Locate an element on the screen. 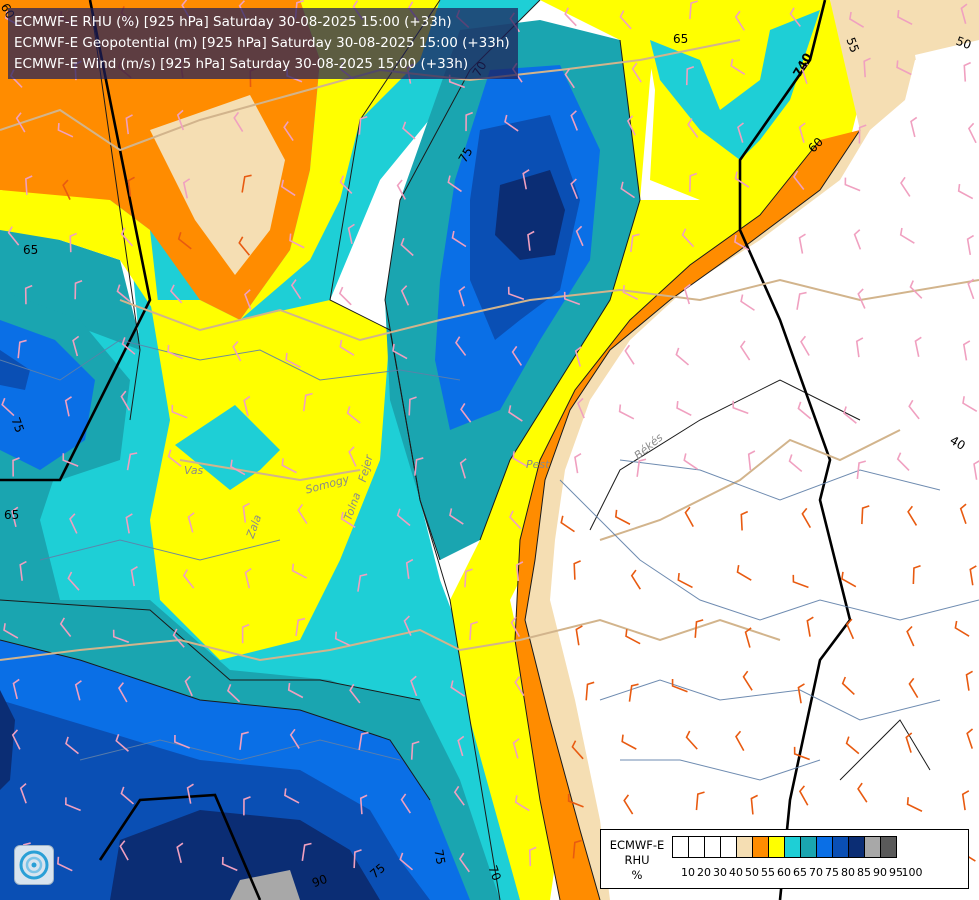  scale-tick-label: 30 is located at coordinates (720, 872).